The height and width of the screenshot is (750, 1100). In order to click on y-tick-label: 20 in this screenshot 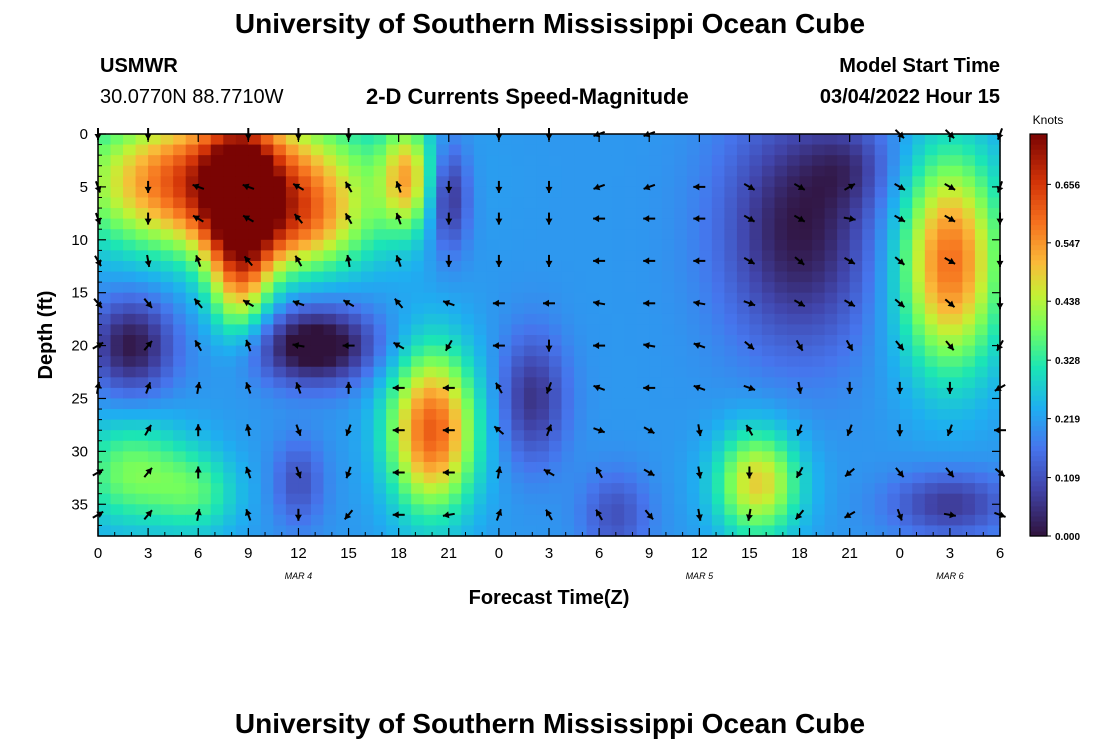, I will do `click(79, 346)`.